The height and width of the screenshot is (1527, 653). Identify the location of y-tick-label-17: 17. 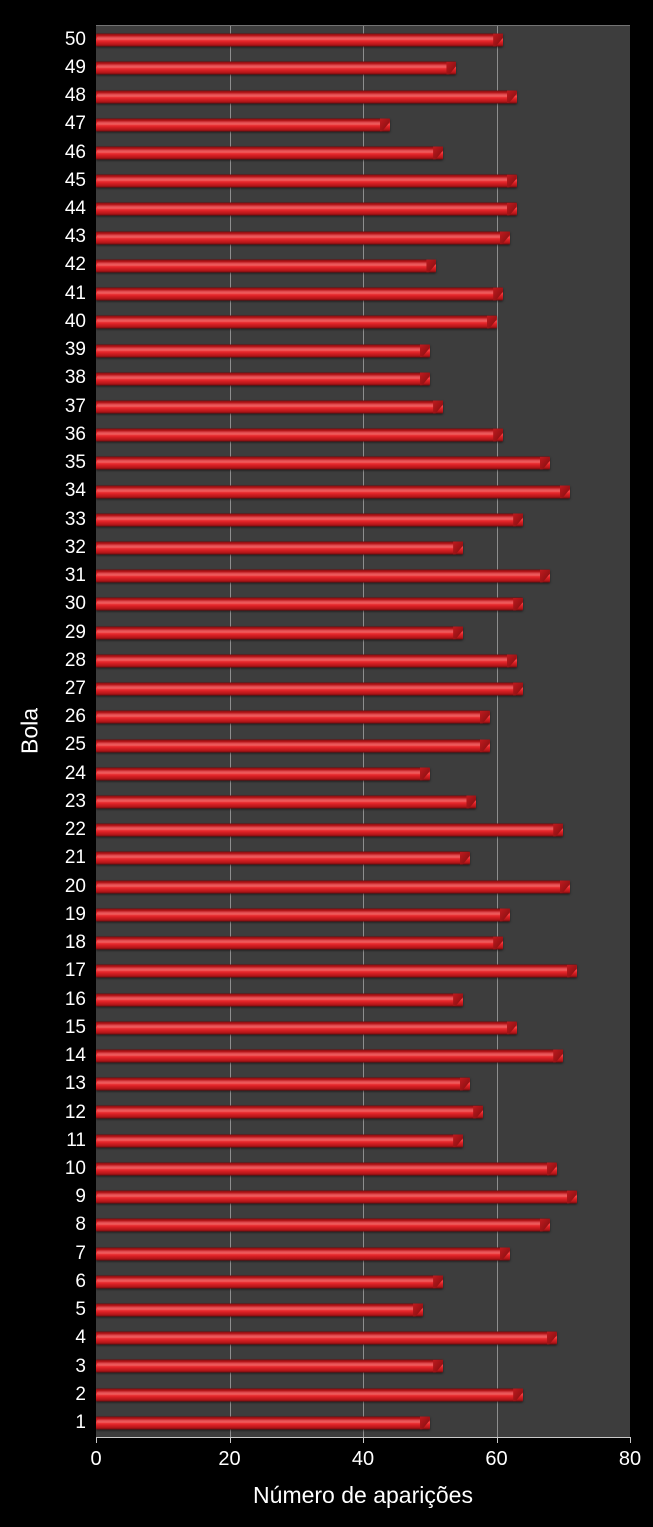
(75, 971).